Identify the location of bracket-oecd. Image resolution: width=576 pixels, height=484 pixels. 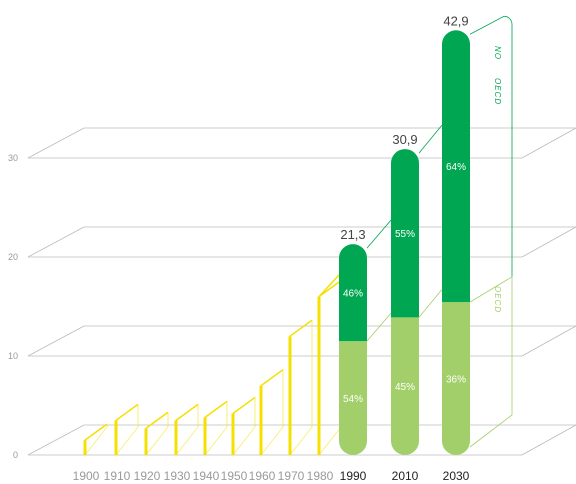
(491, 362).